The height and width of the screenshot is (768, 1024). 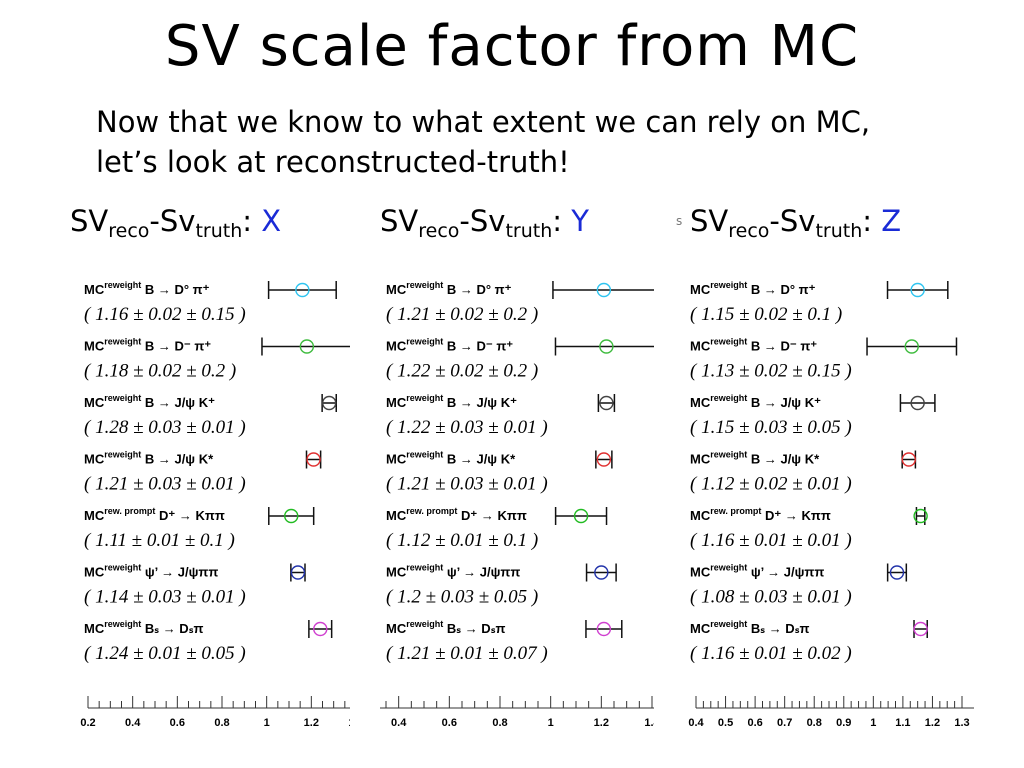 What do you see at coordinates (165, 314) in the screenshot?
I see `row-value-text: ( 1.16 ± 0.02 ± 0.15 )` at bounding box center [165, 314].